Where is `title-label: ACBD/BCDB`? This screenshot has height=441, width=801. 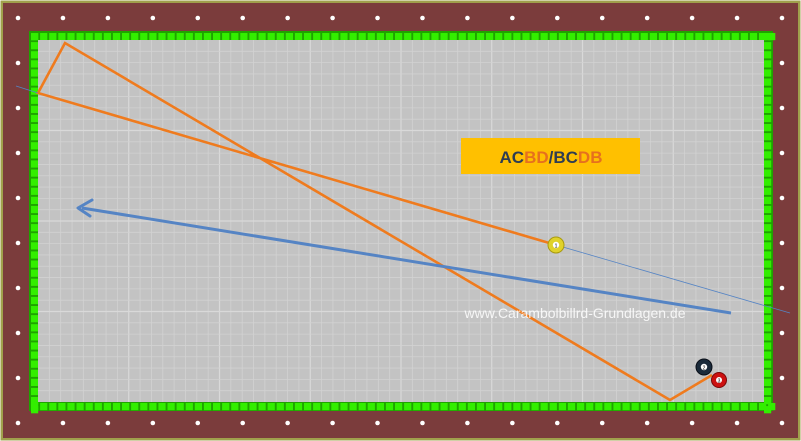 title-label: ACBD/BCDB is located at coordinates (551, 157).